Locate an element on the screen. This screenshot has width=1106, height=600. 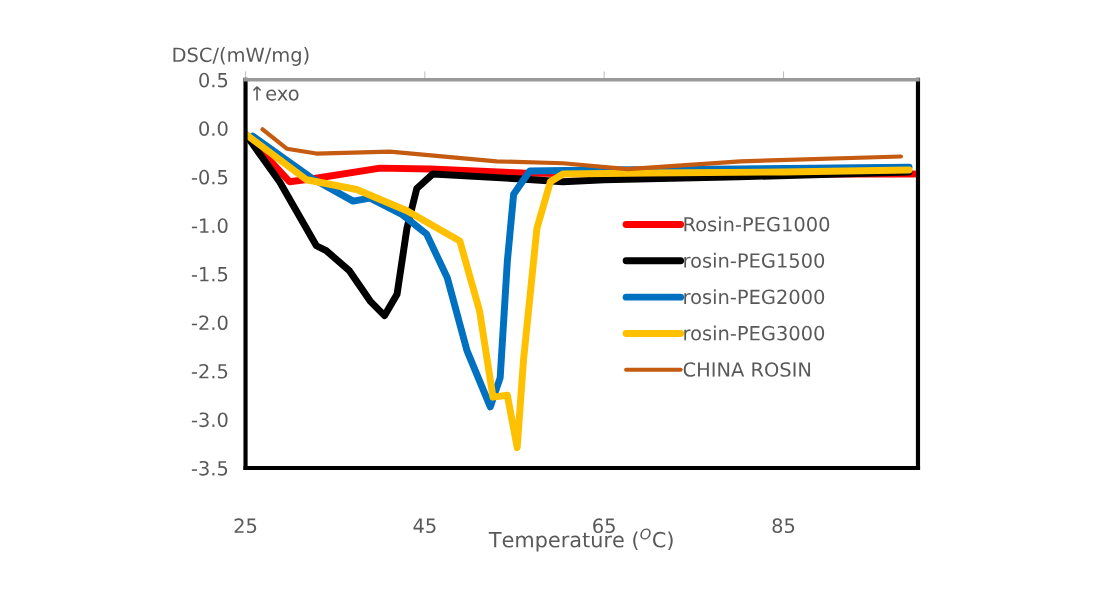
legend-label: rosin-PEG1500 is located at coordinates (754, 260).